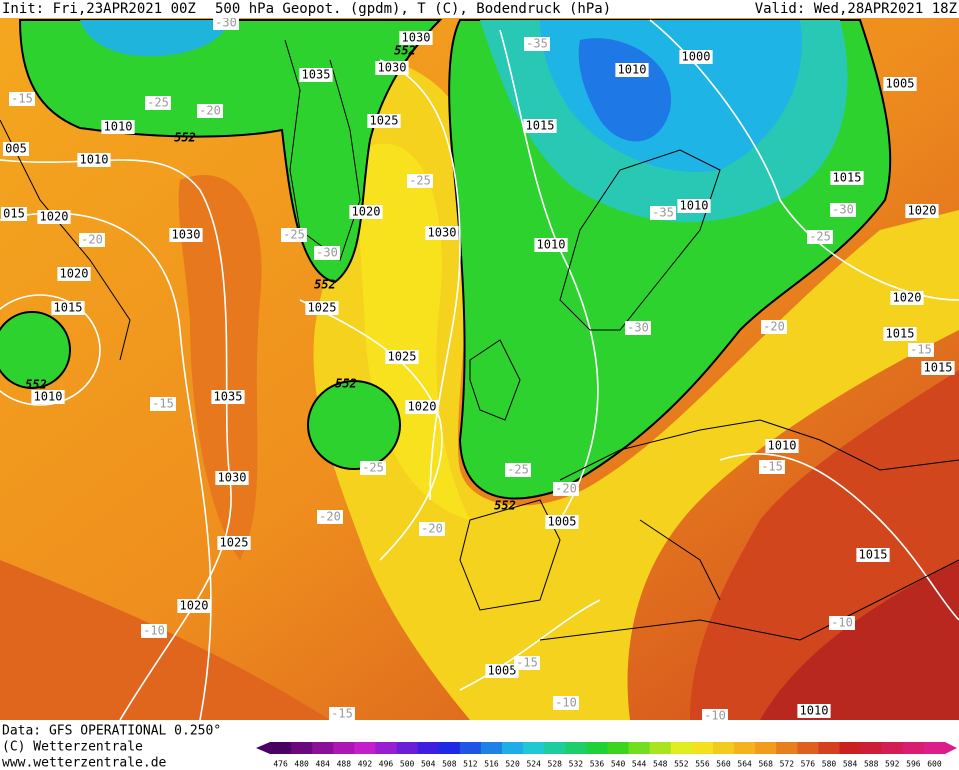 The height and width of the screenshot is (770, 959). I want to click on colorbar-label: 504, so click(428, 764).